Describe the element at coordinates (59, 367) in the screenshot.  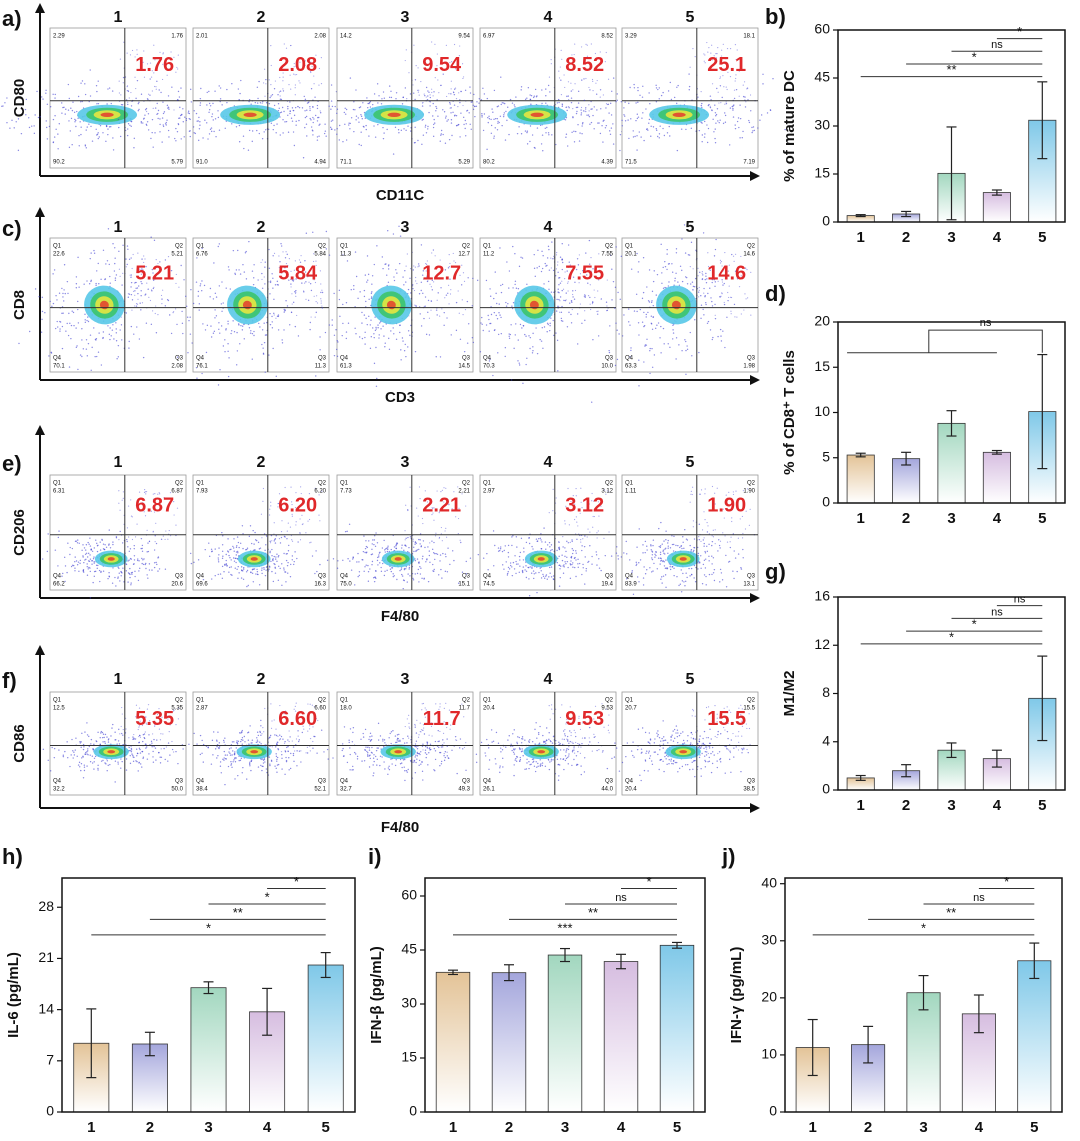
I see `quadrant-value: 70.1` at that location.